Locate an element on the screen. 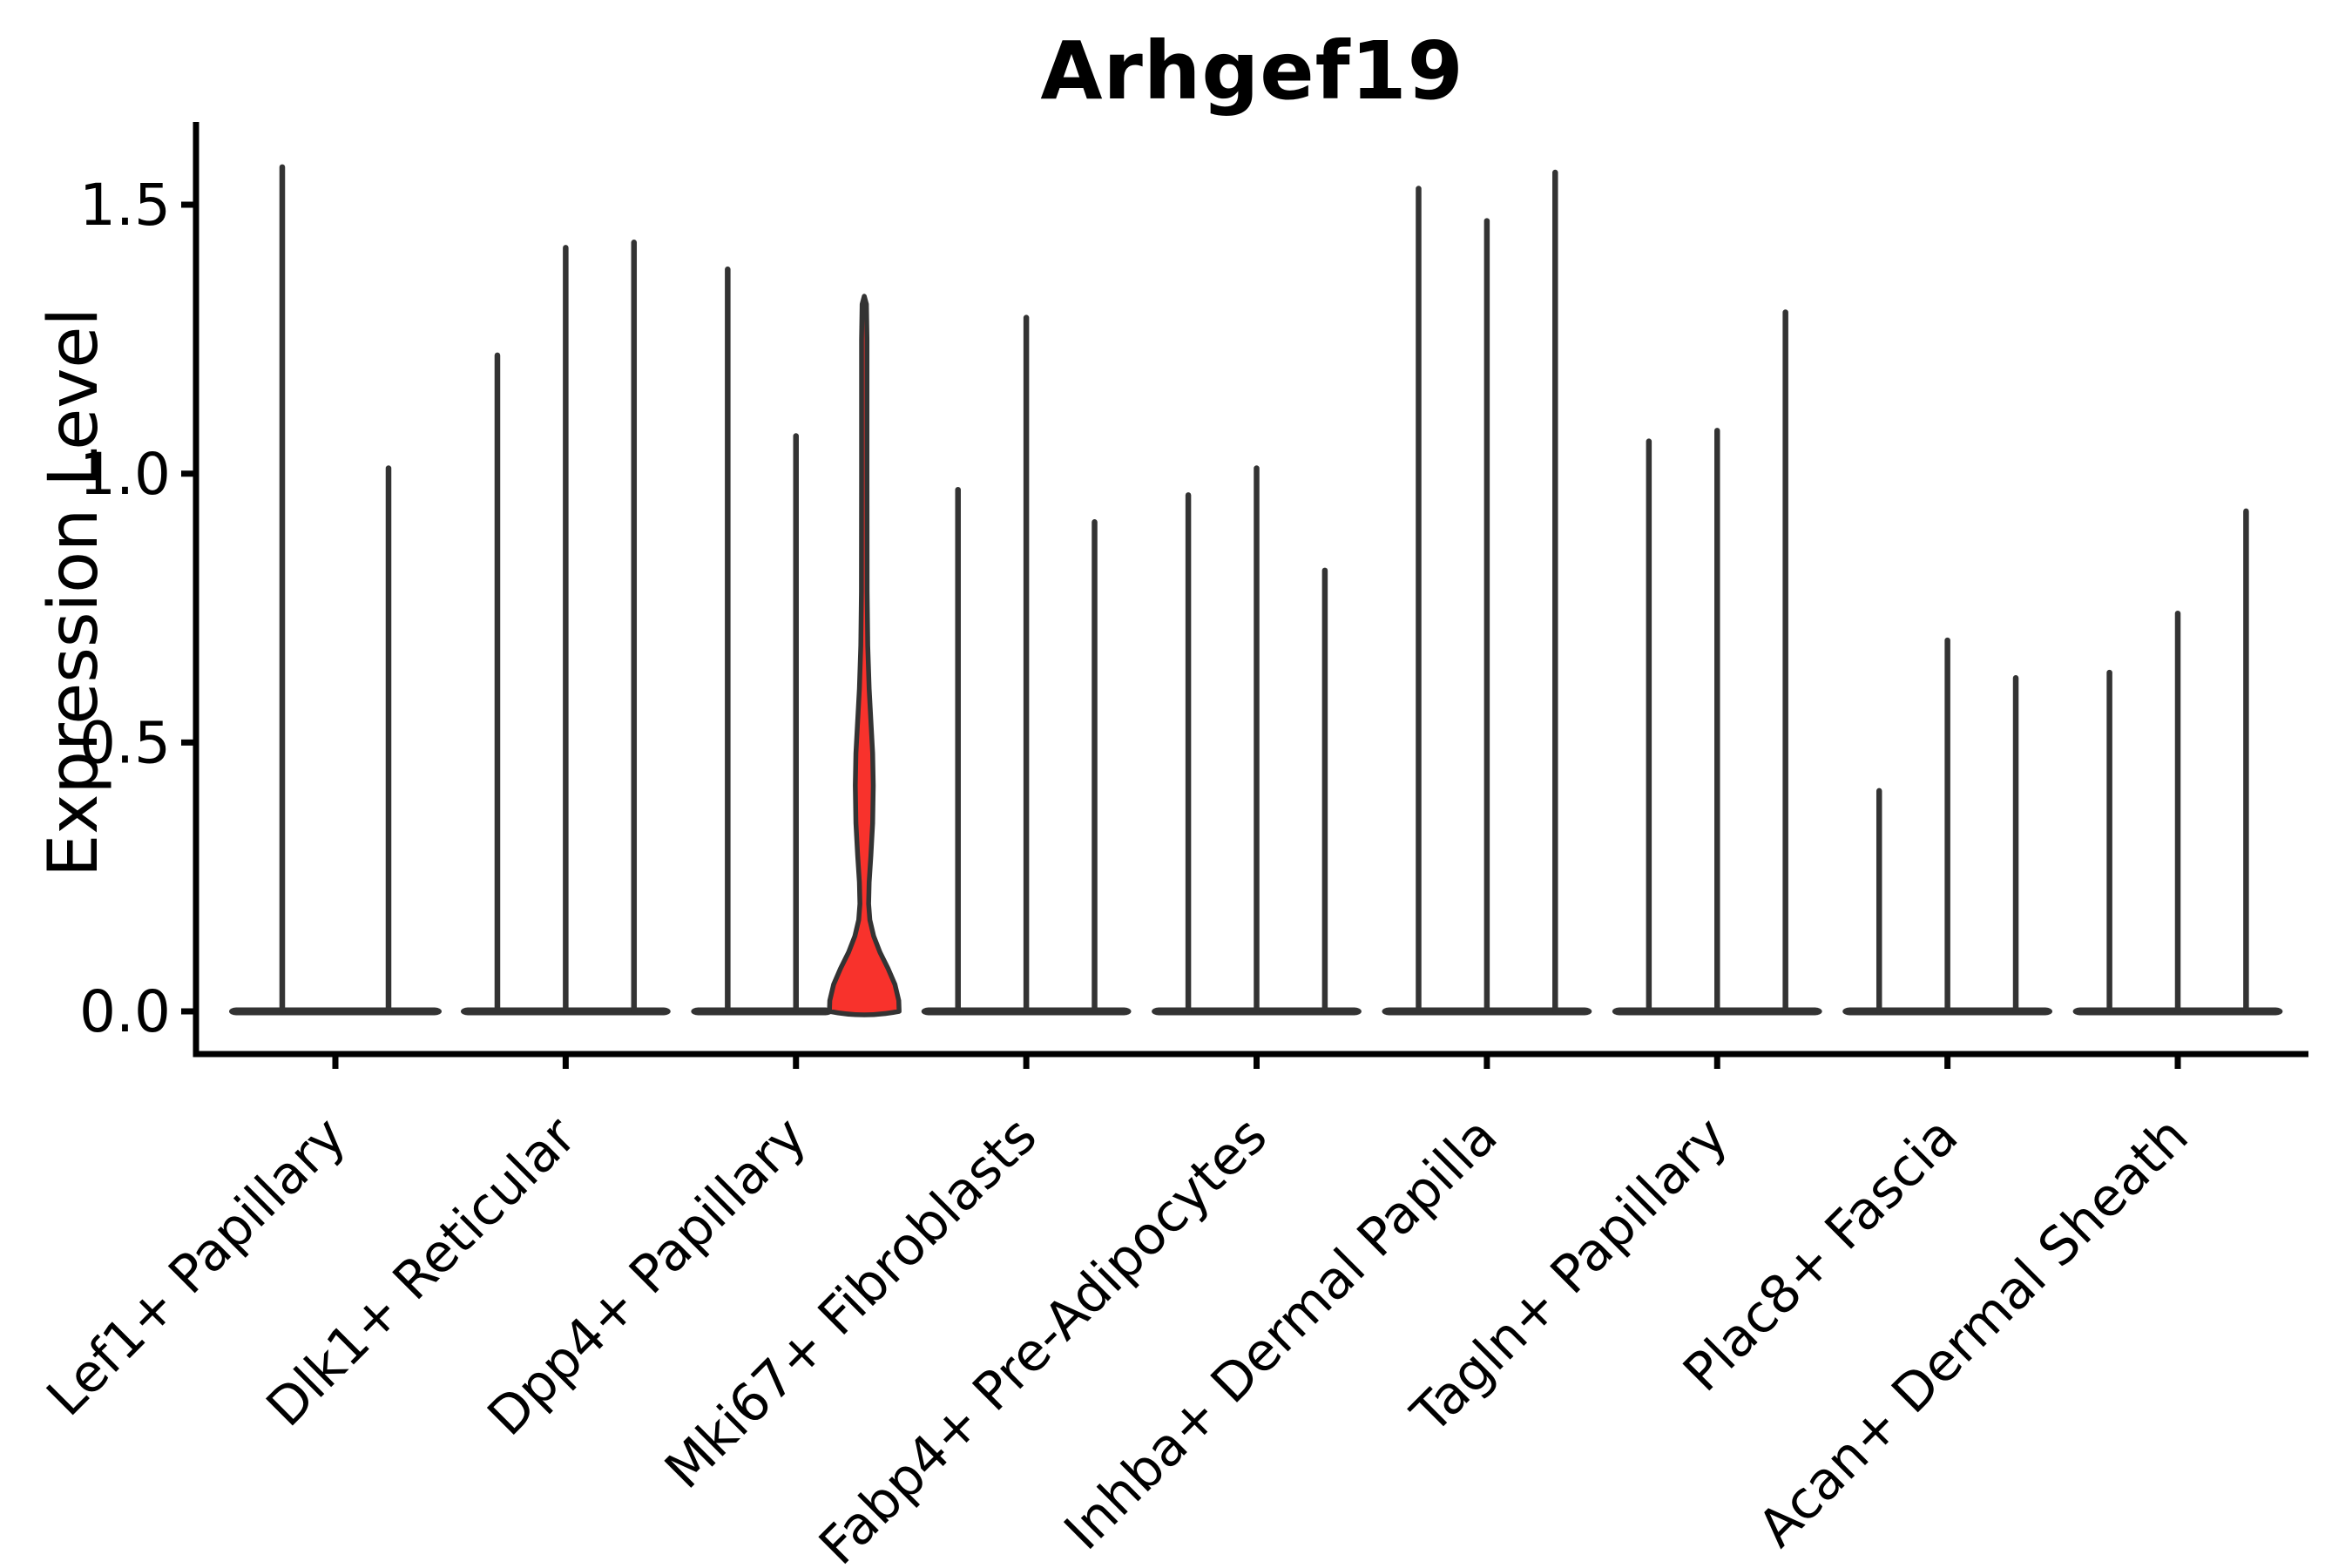  x-tick-label: Acan+ Dermal Sheath is located at coordinates (1974, 1332).